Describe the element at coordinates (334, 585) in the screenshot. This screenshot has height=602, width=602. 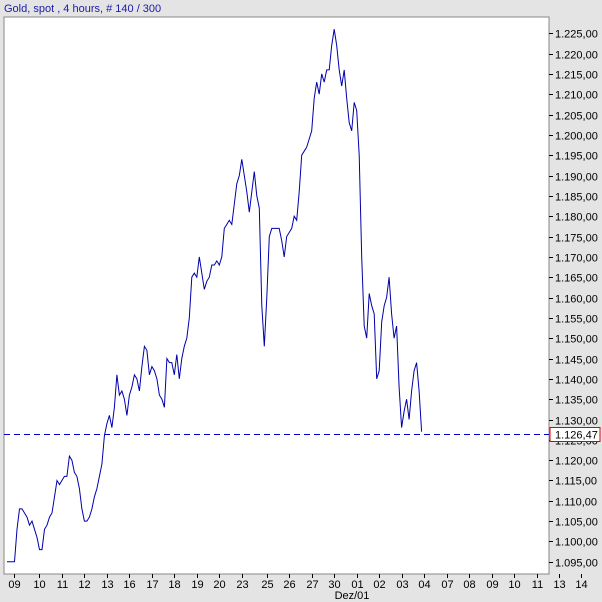
I see `x-tick-label: 30` at that location.